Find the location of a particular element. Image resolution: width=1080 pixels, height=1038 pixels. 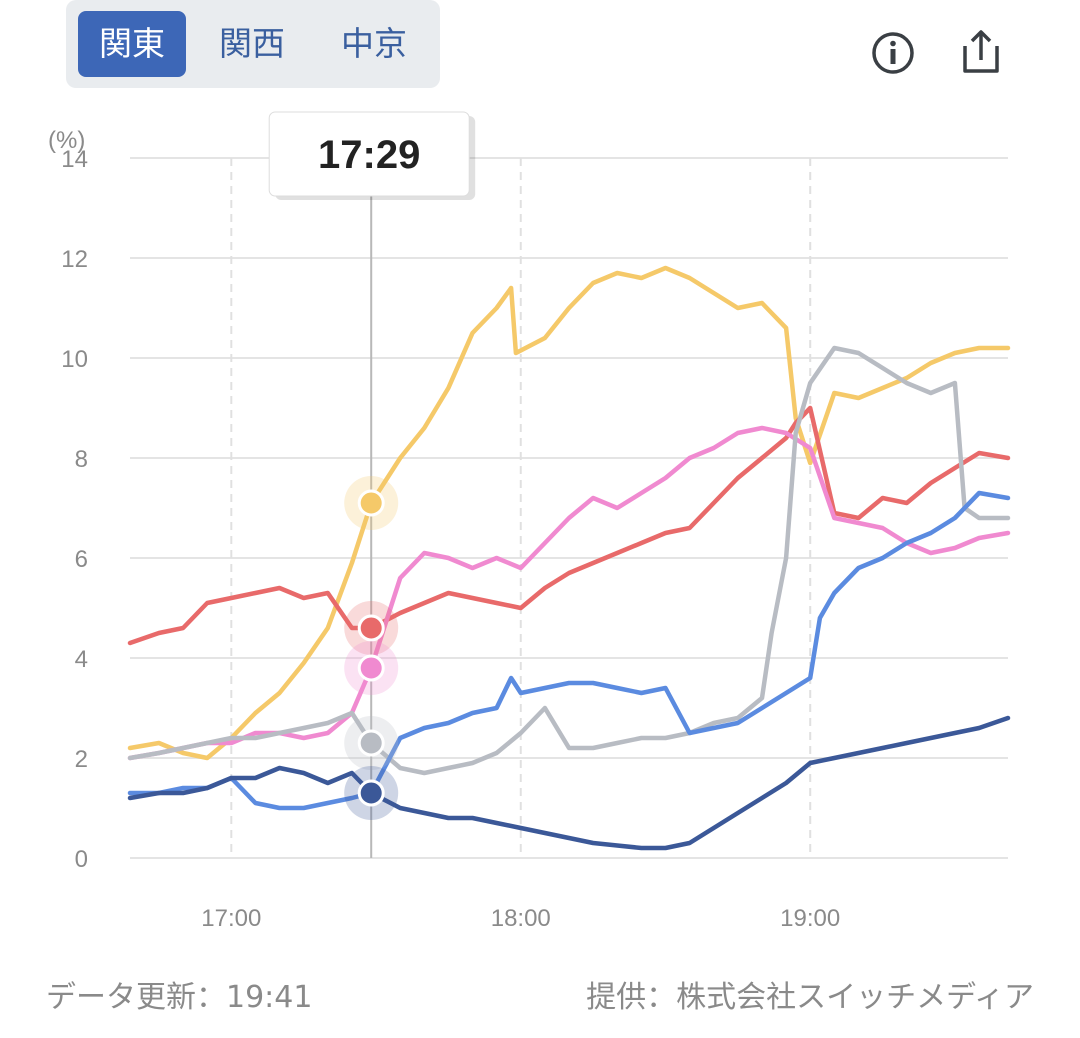

region-tab-bar: 関東 関西 中京 is located at coordinates (253, 44).